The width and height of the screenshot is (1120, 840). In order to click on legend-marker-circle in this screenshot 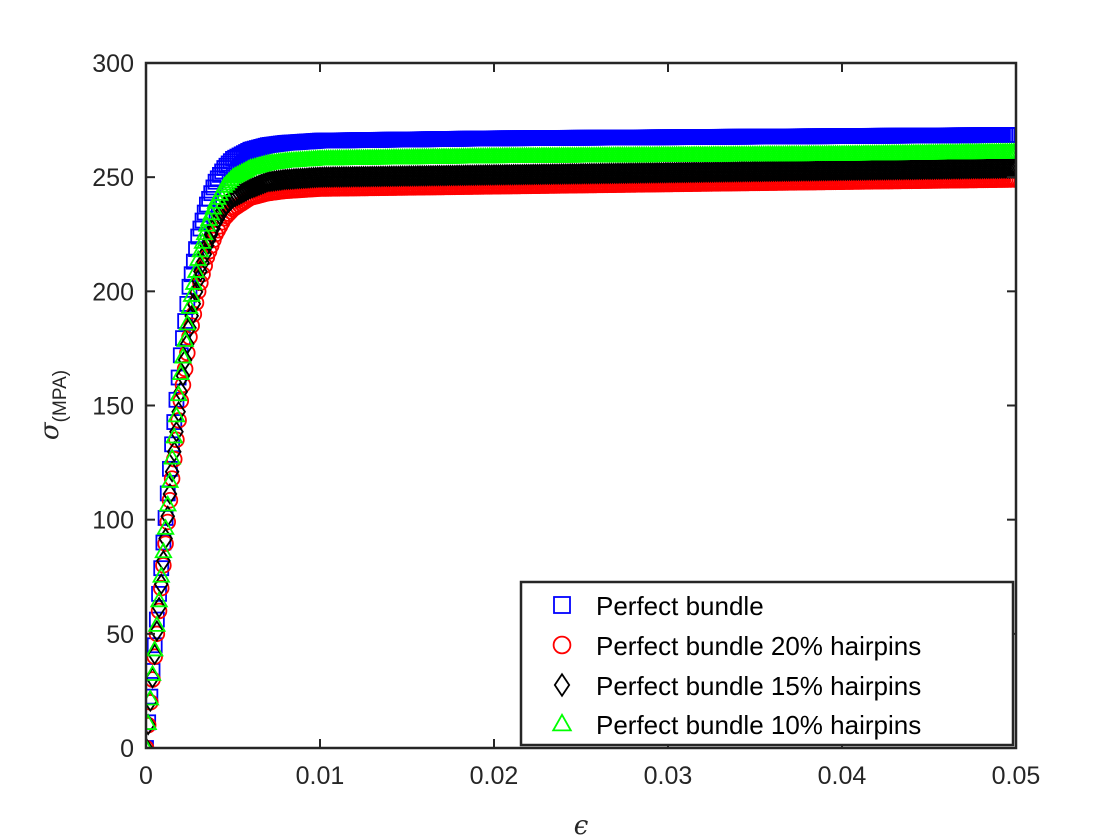, I will do `click(562, 645)`.